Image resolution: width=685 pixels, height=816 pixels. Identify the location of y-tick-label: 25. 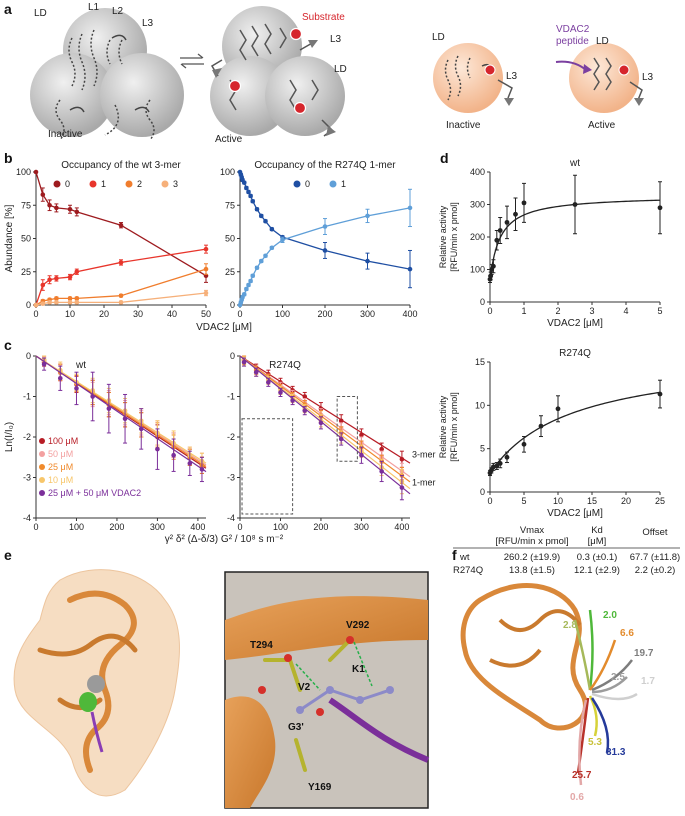
(230, 272).